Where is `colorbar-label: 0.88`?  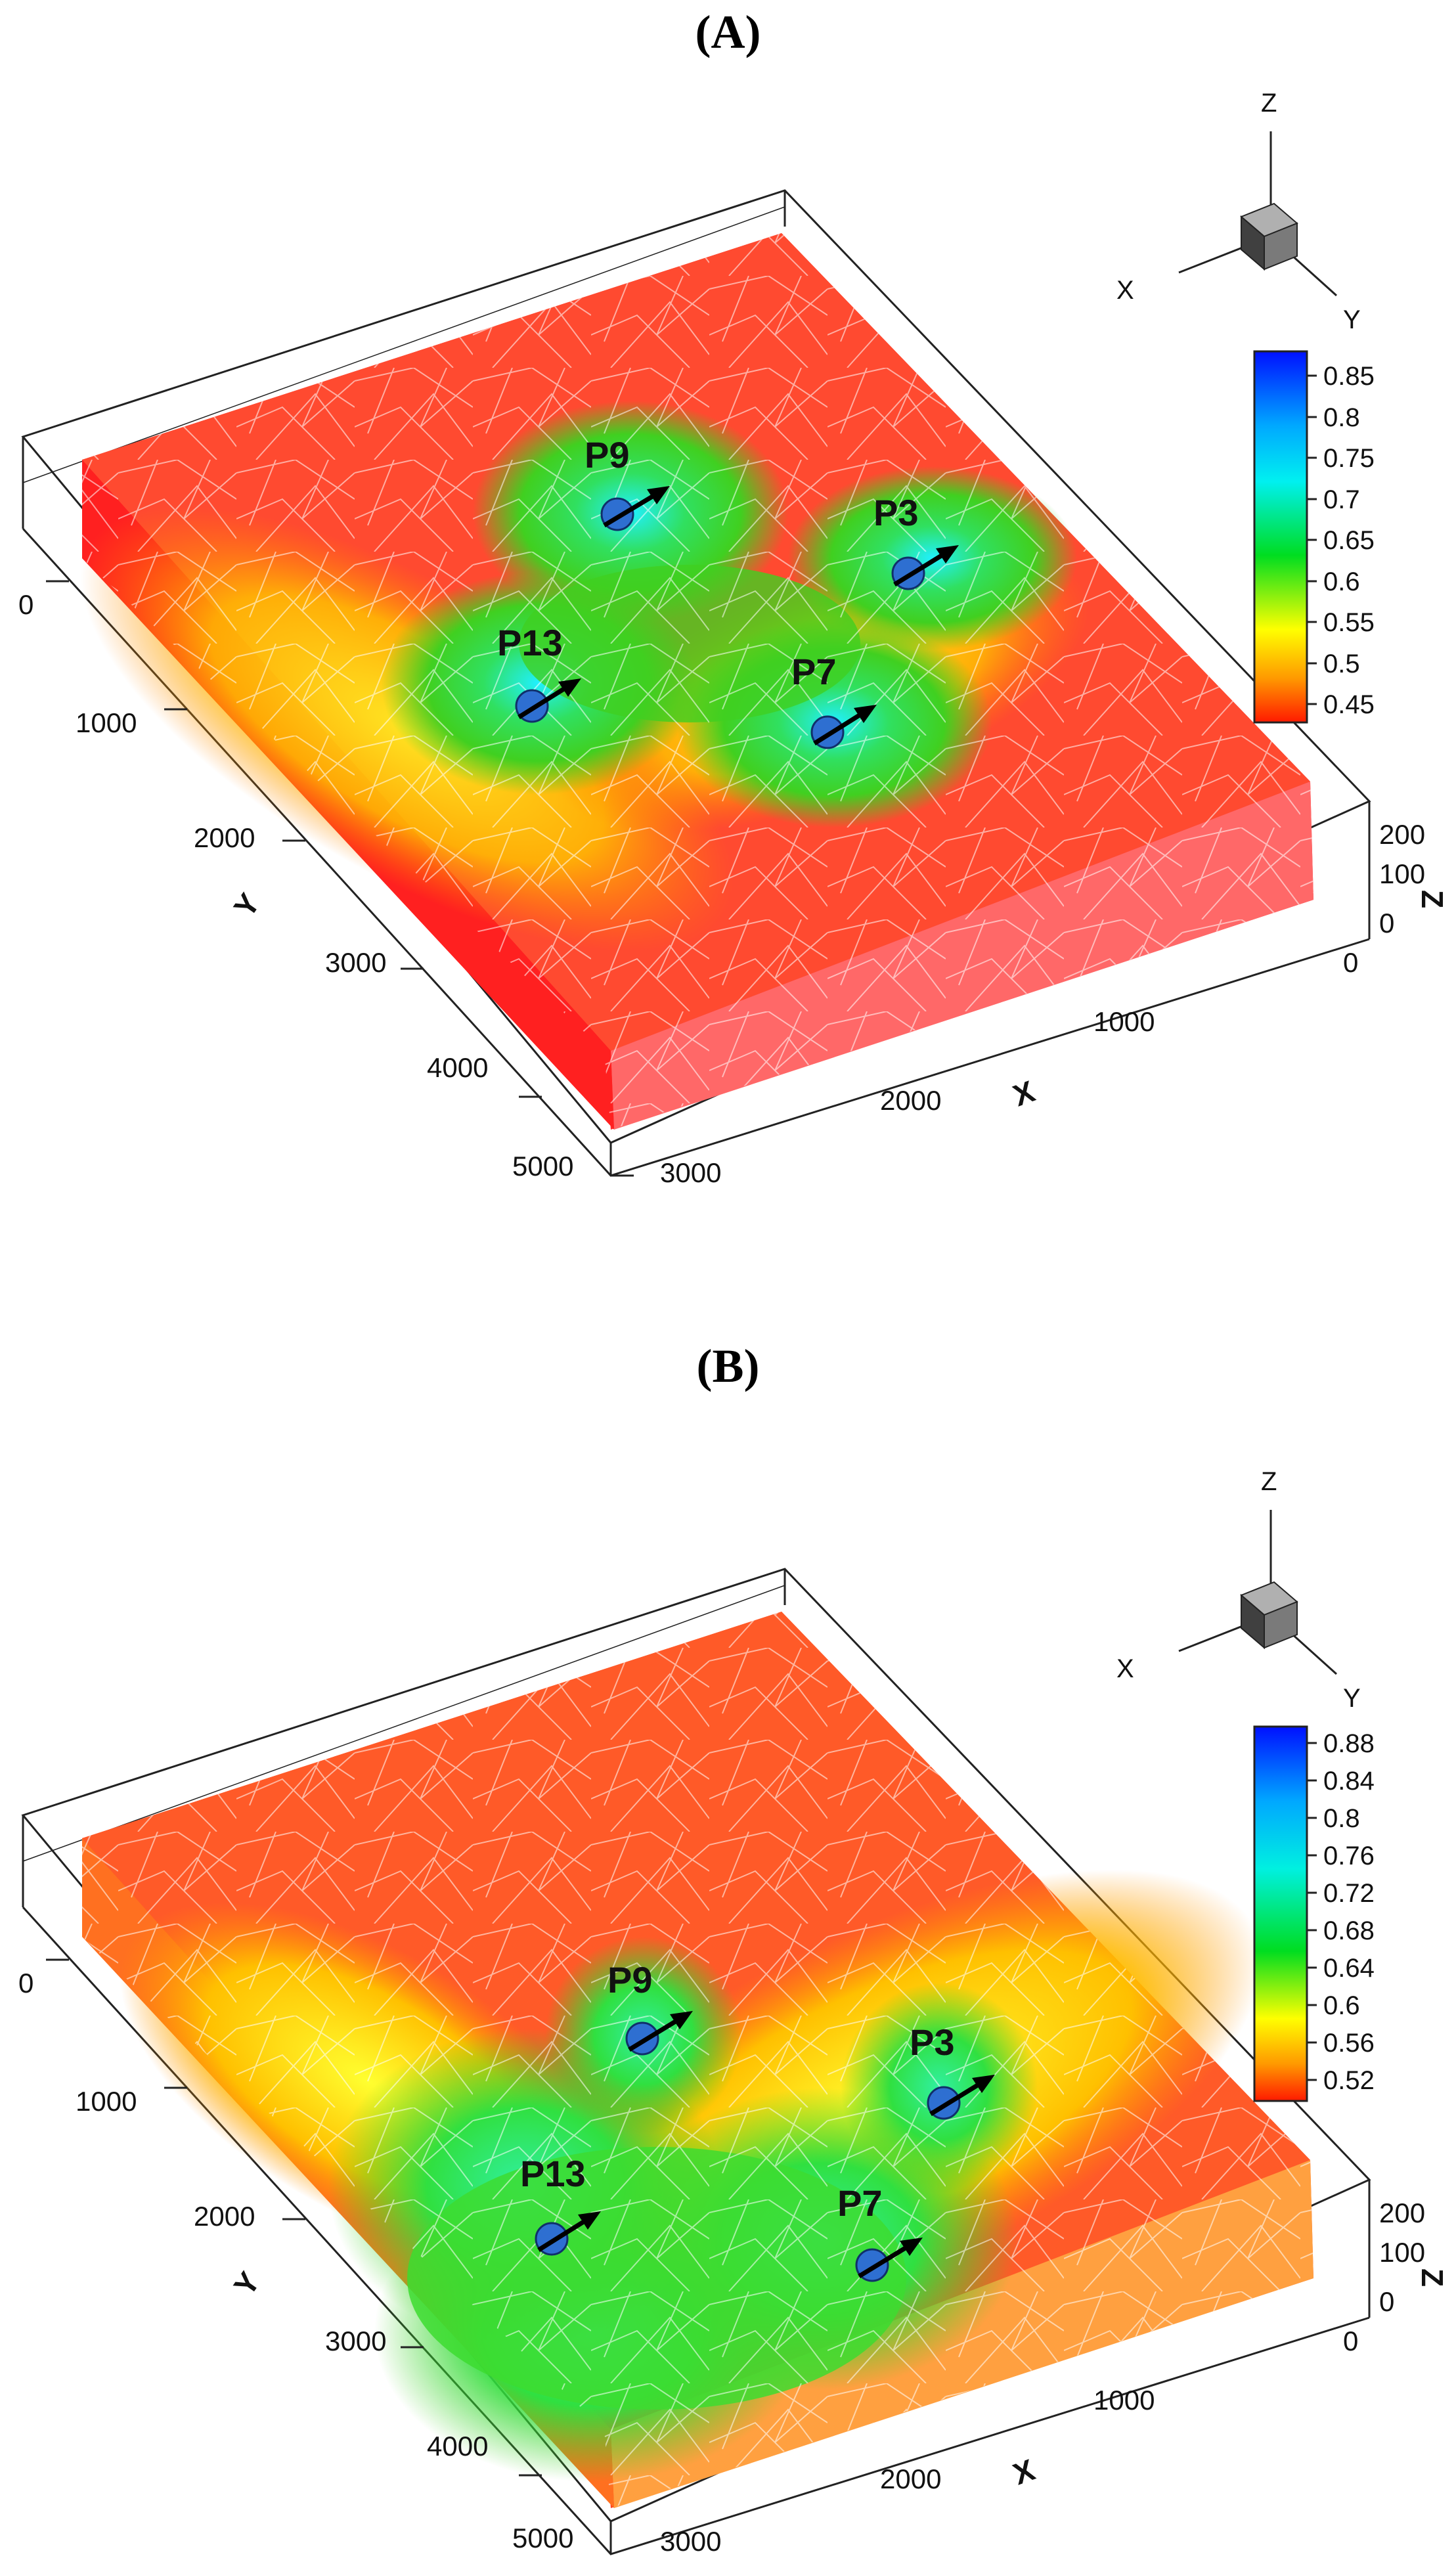
colorbar-label: 0.88 is located at coordinates (1349, 1743).